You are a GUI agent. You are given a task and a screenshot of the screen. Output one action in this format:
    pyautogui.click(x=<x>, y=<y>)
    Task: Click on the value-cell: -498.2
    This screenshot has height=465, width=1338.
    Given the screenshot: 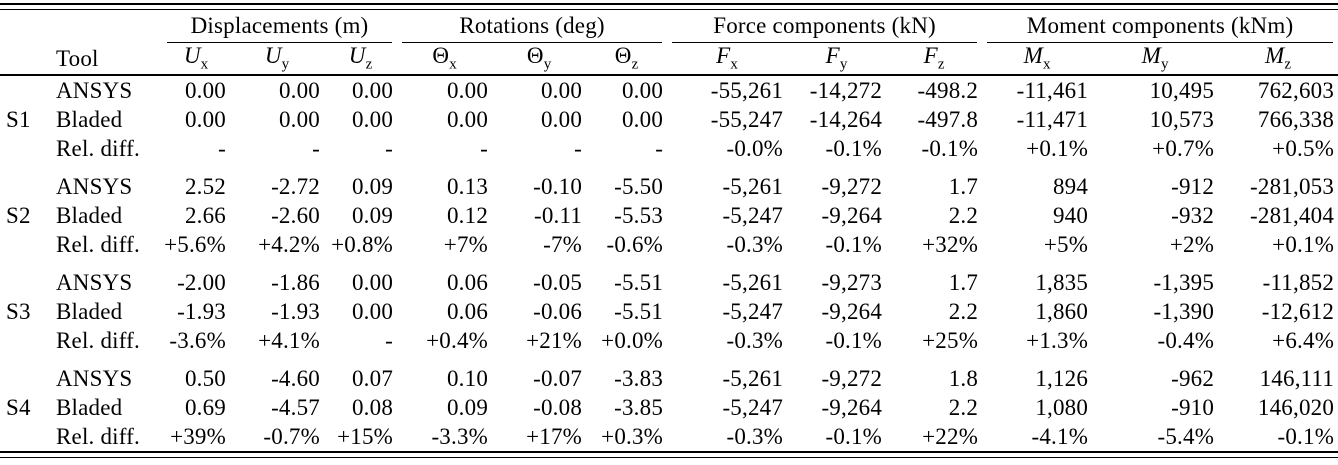 What is the action you would take?
    pyautogui.click(x=948, y=90)
    